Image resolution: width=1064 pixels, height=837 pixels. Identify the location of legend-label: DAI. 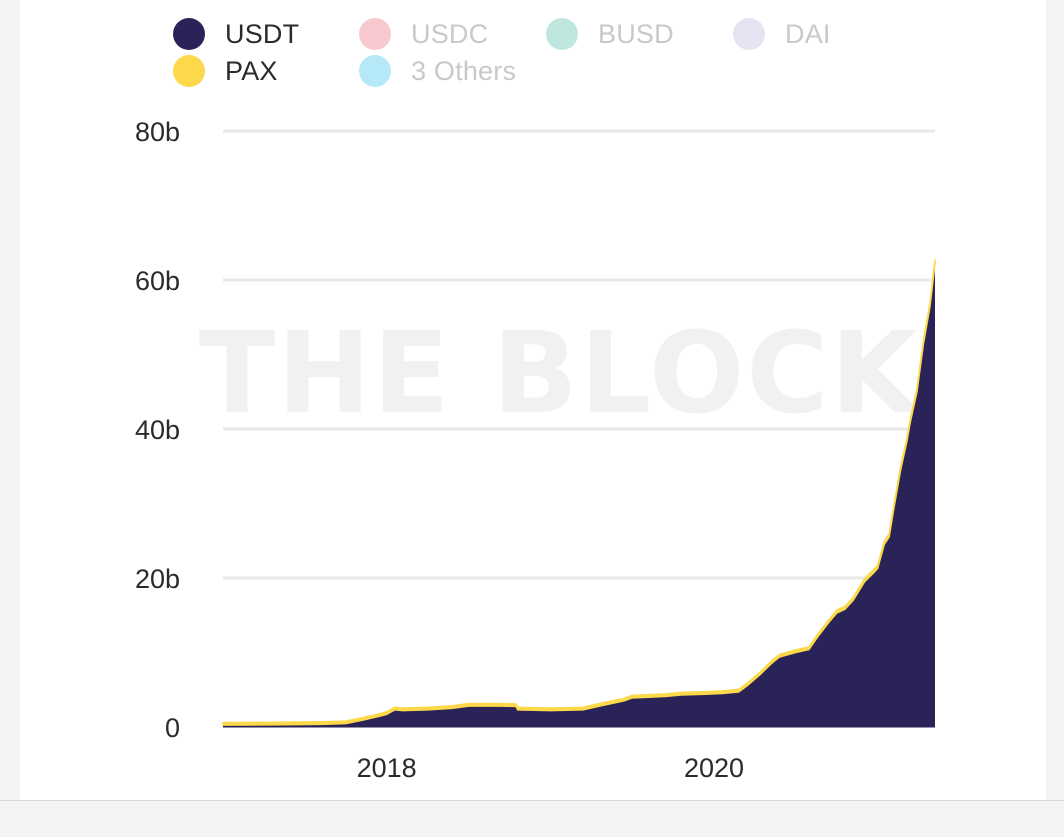
(808, 34).